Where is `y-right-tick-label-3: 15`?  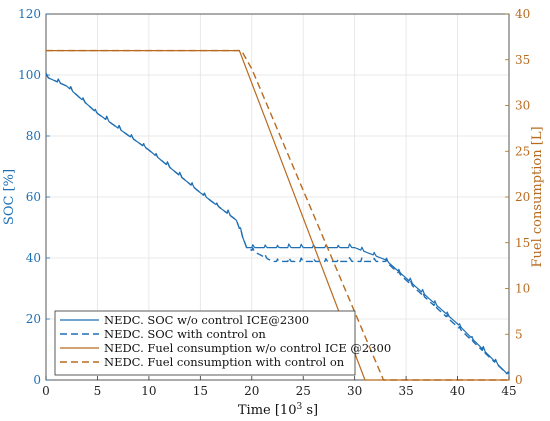 y-right-tick-label-3: 15 is located at coordinates (522, 243).